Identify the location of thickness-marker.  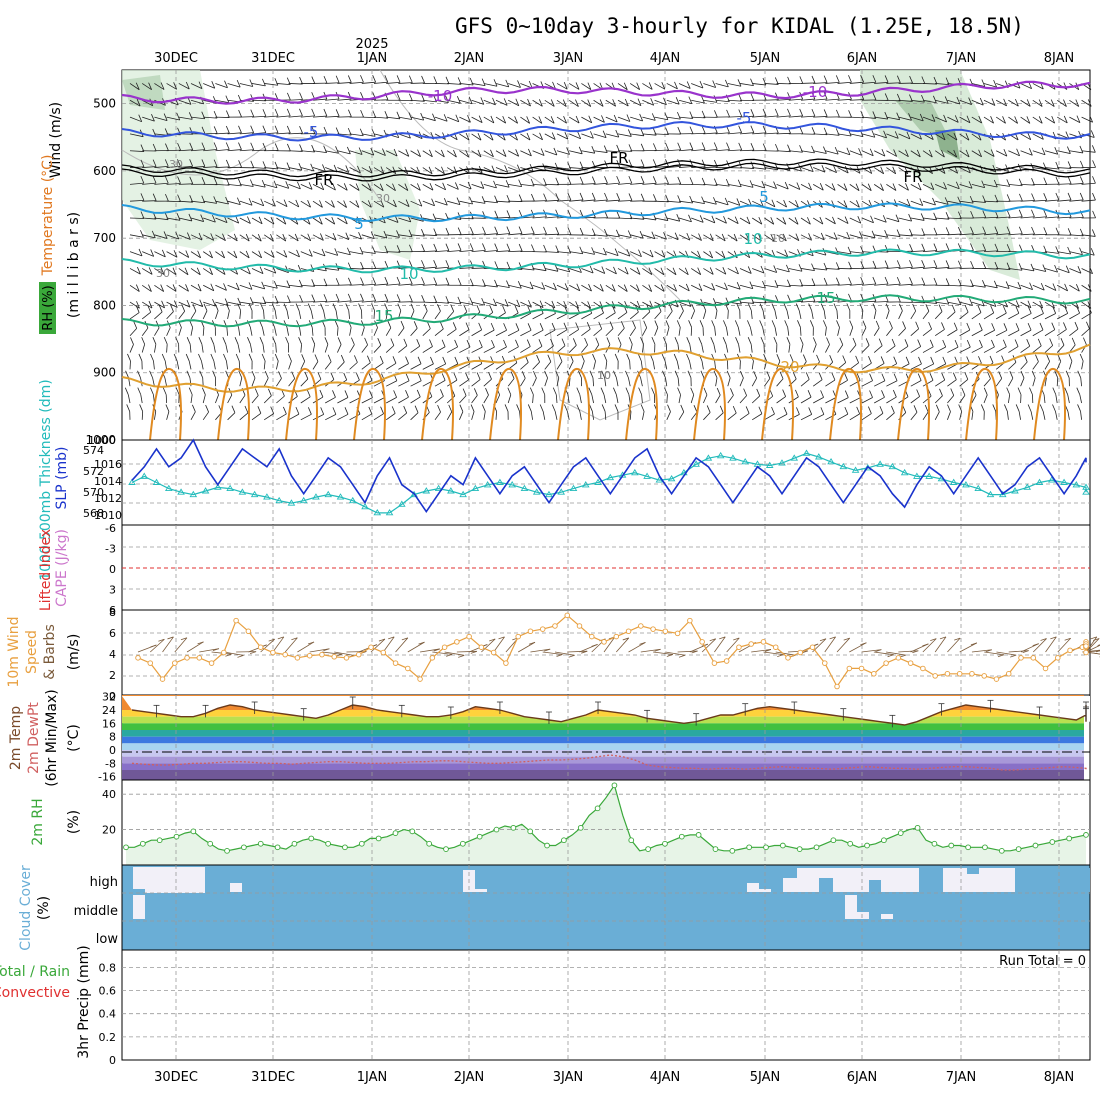
(132, 481).